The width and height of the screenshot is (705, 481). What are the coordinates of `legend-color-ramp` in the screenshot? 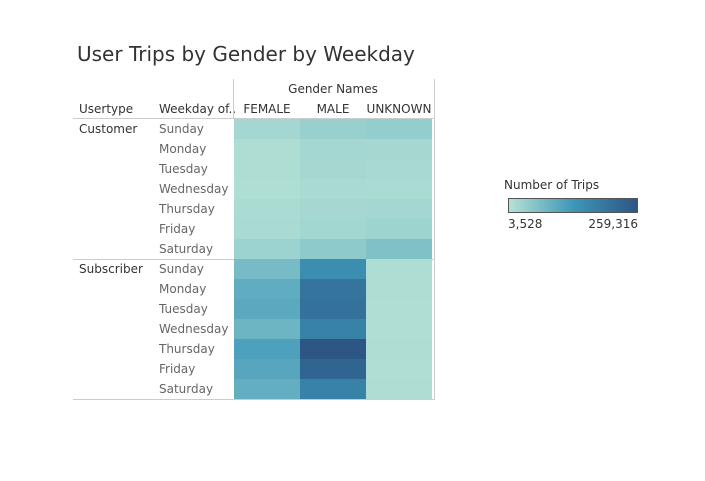 It's located at (573, 205).